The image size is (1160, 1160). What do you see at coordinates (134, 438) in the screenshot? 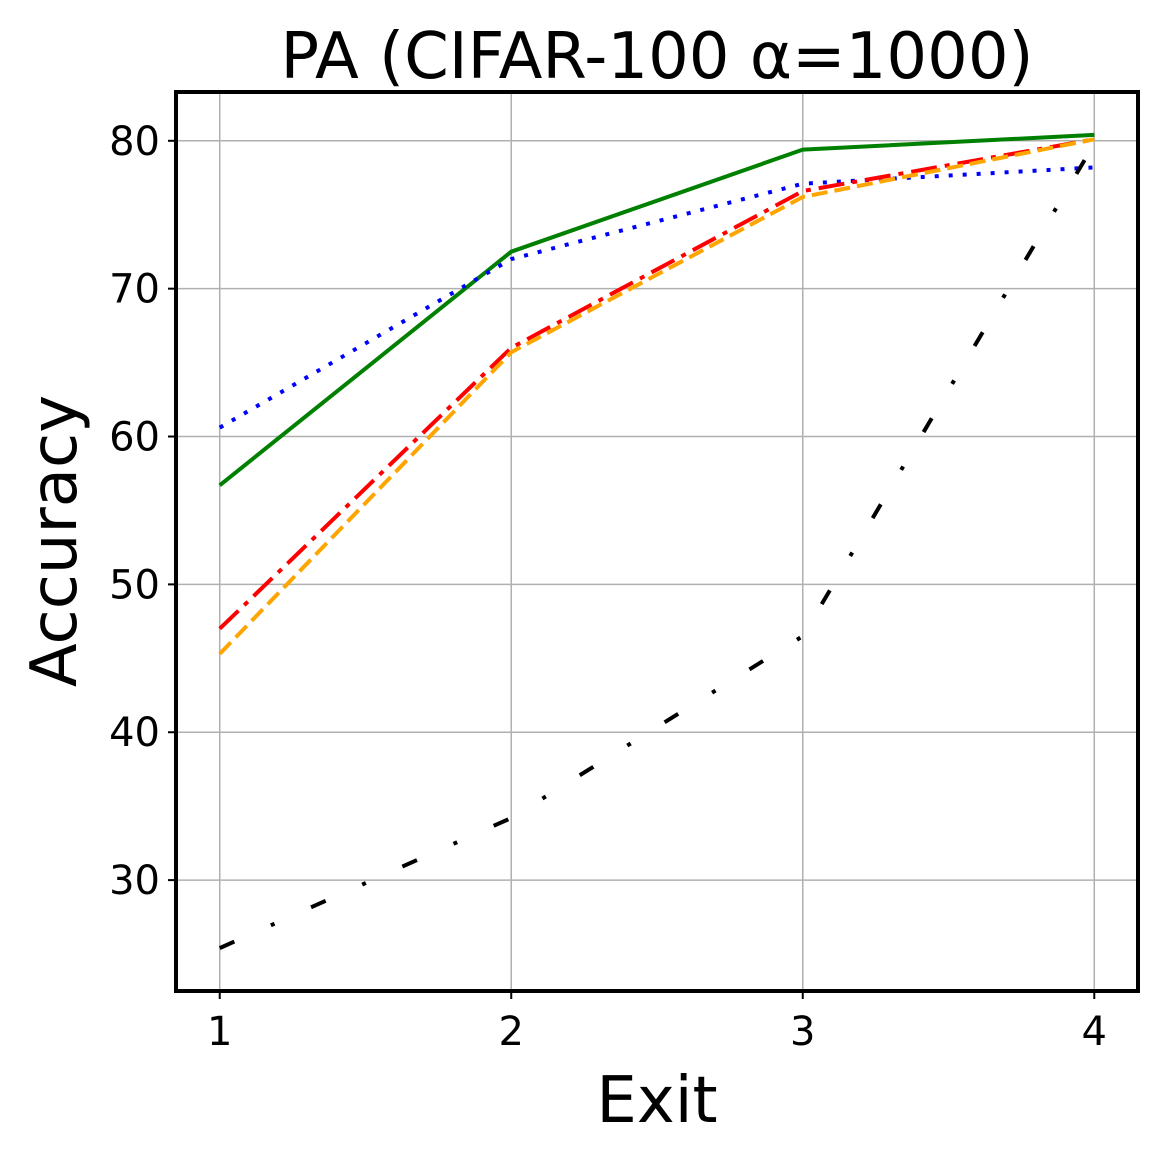
I see `y-tick-label: 60` at bounding box center [134, 438].